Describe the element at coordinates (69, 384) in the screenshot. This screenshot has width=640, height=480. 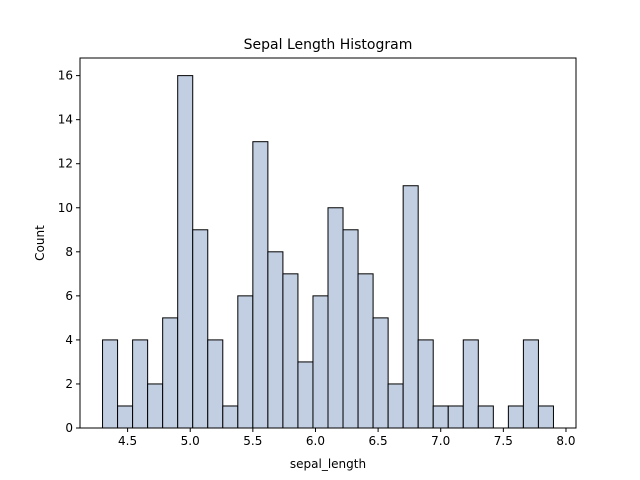
I see `y-tick-label: 2` at that location.